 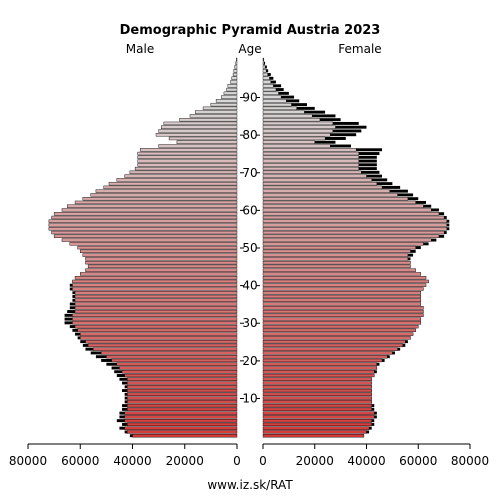 What do you see at coordinates (249, 135) in the screenshot?
I see `age-tick-label-80: 80` at bounding box center [249, 135].